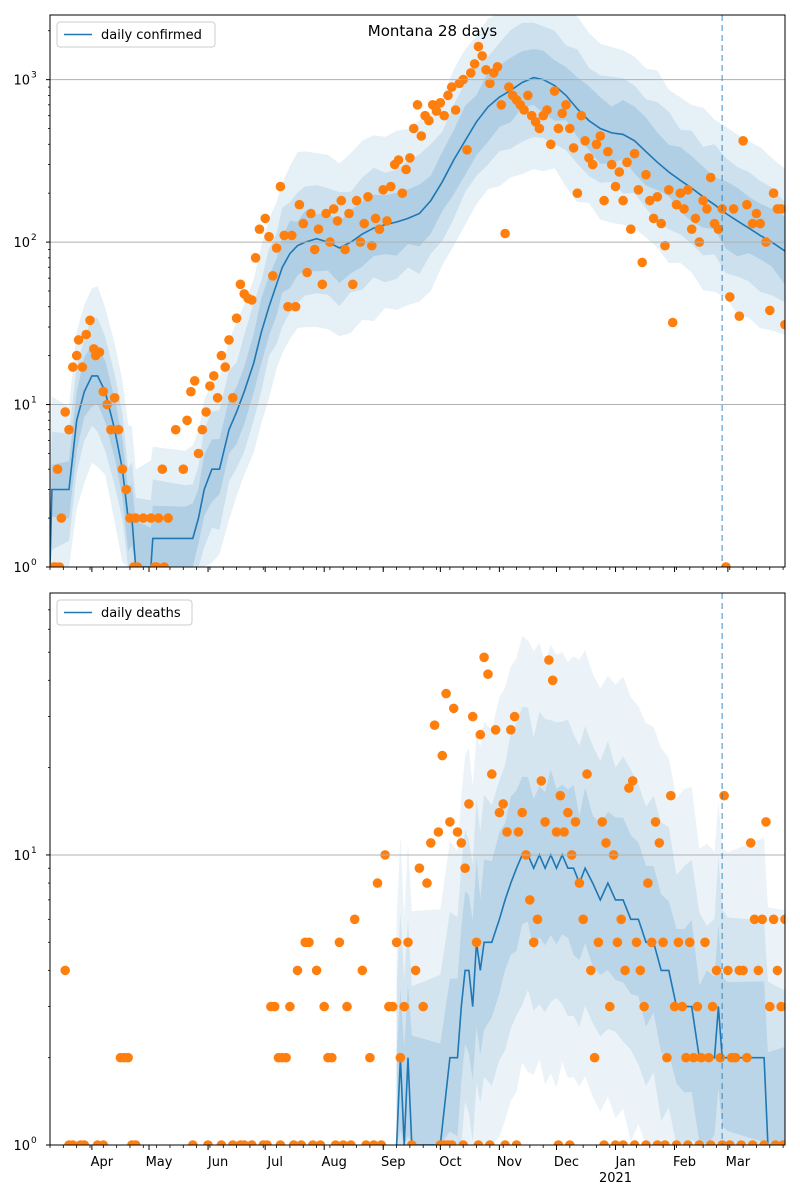 This screenshot has height=1200, width=800. Describe the element at coordinates (738, 1162) in the screenshot. I see `x-tick-label: Mar` at that location.